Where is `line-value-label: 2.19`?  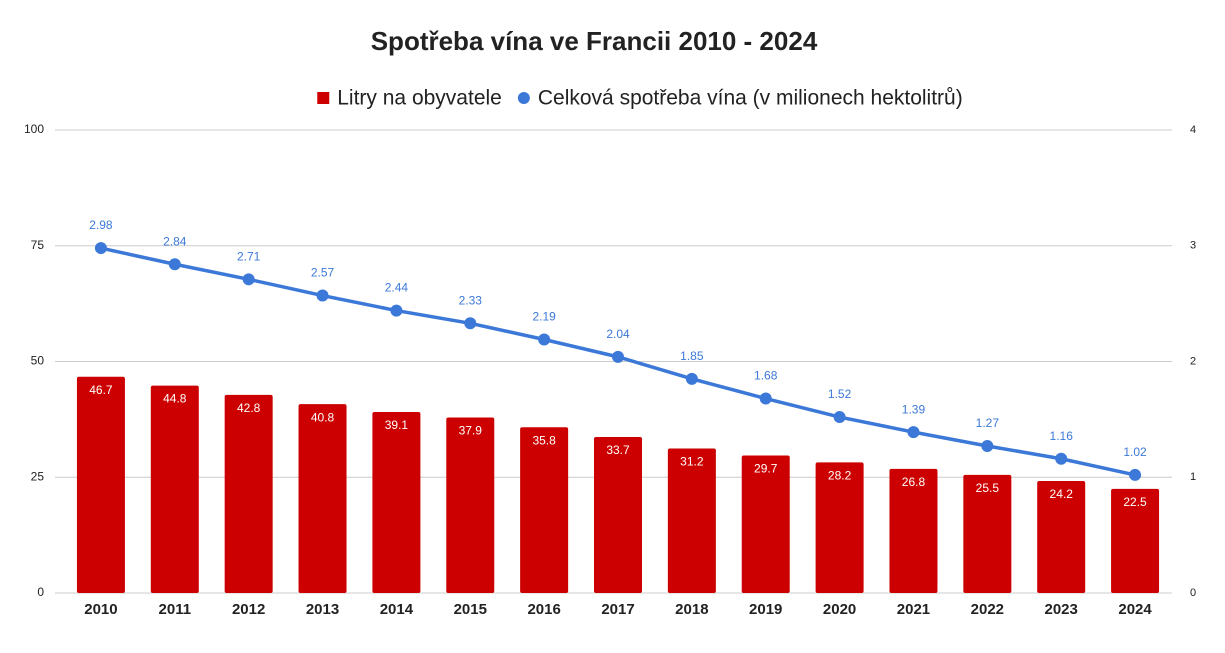
line-value-label: 2.19 is located at coordinates (544, 317).